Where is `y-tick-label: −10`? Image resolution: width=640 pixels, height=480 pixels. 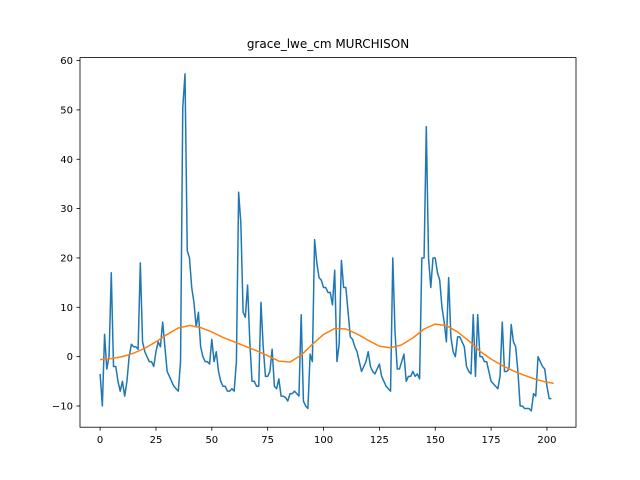 y-tick-label: −10 is located at coordinates (62, 406).